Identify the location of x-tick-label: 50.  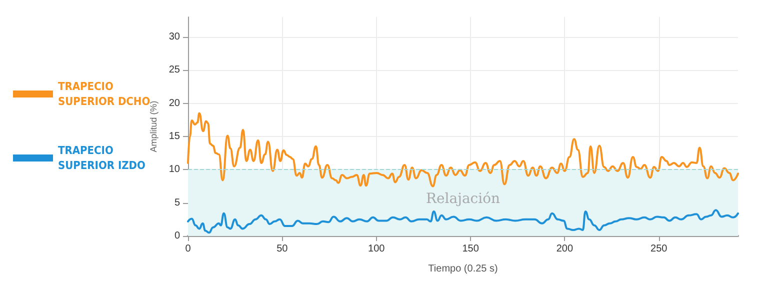
(282, 249).